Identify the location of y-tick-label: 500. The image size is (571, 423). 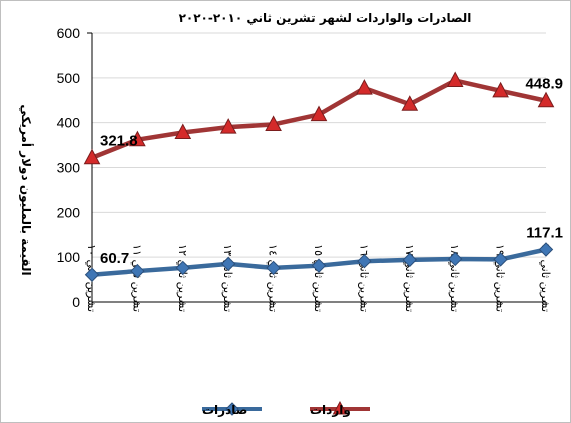
(69, 78).